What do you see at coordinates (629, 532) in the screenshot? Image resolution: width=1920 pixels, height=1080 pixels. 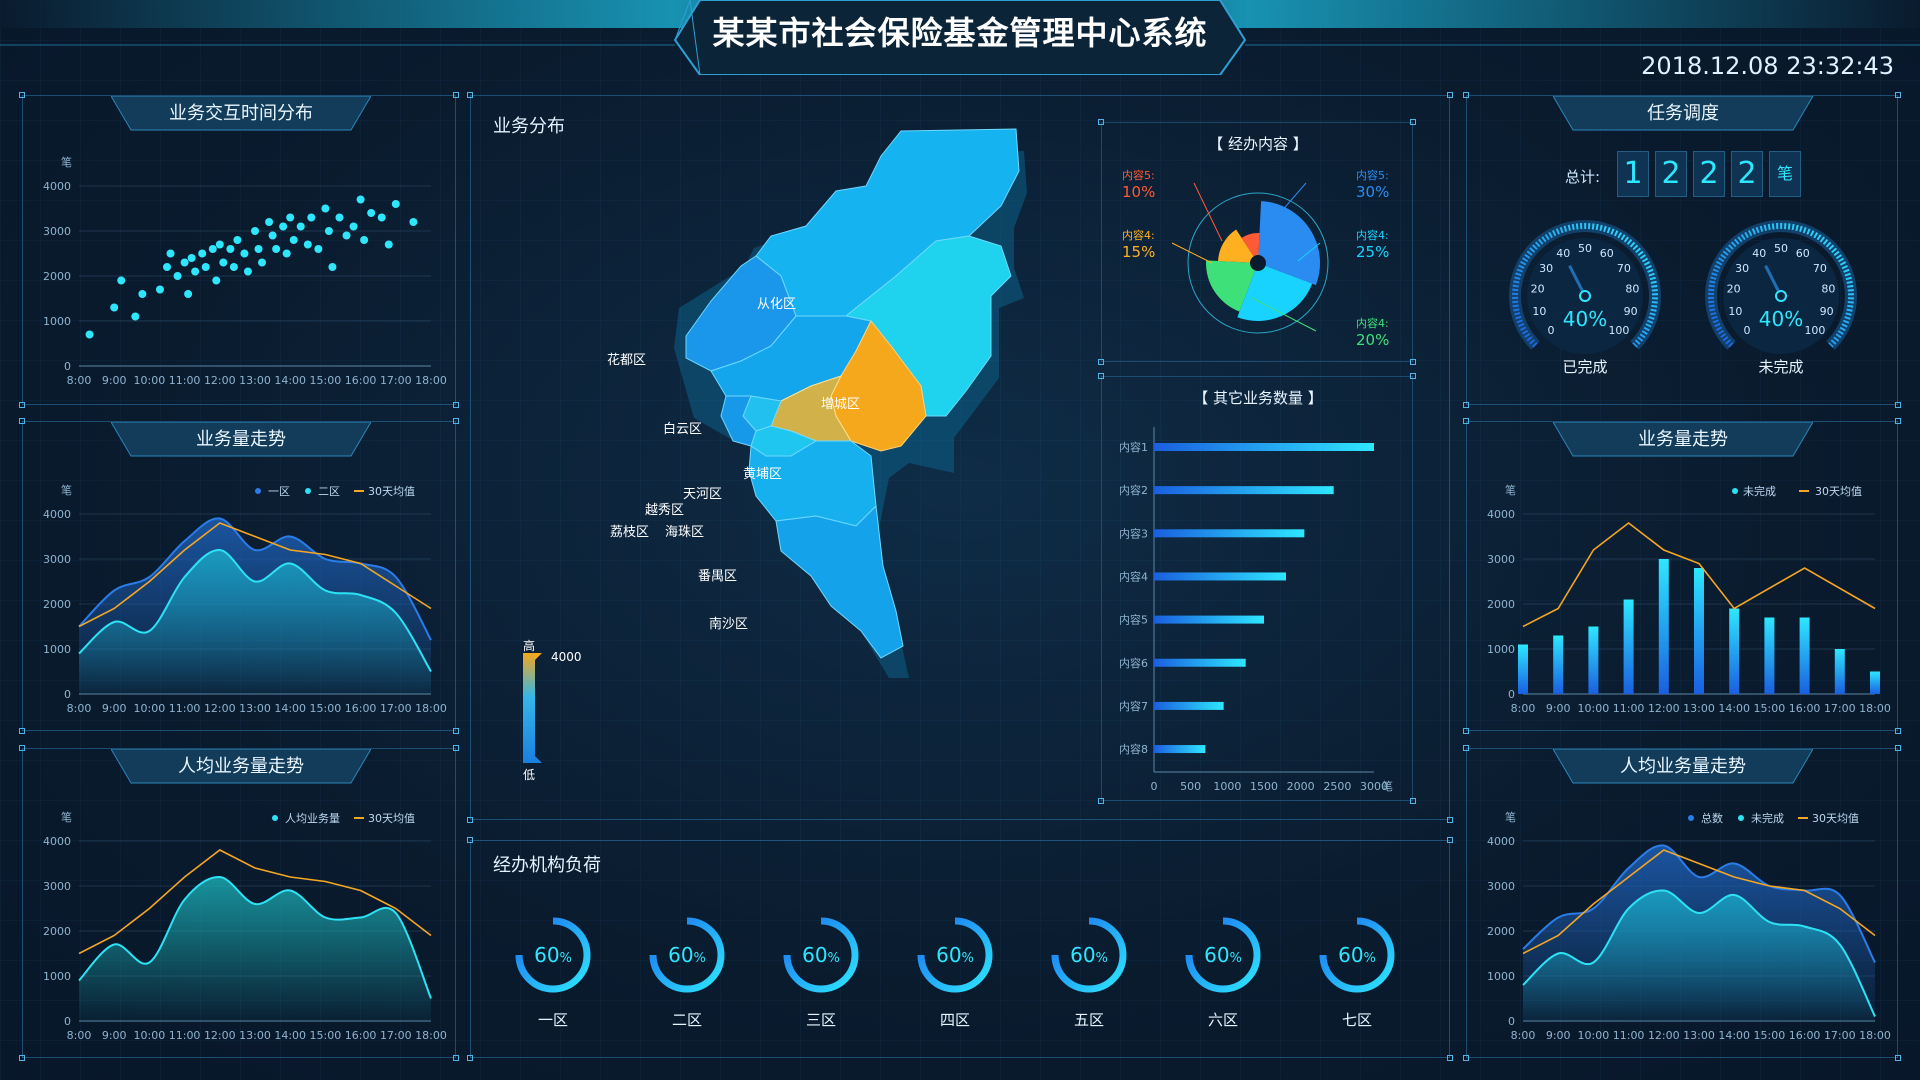 I see `district-label: 荔枝区` at bounding box center [629, 532].